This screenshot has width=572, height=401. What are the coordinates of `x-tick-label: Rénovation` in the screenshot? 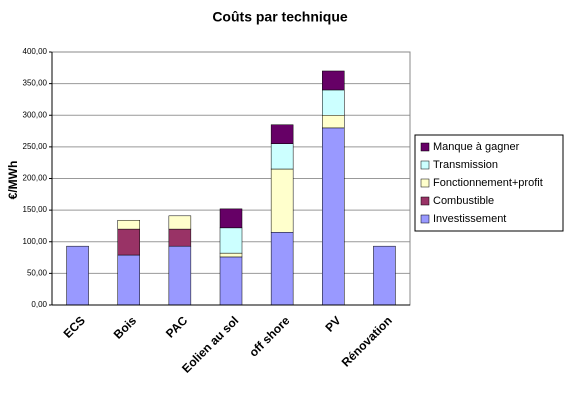 It's located at (367, 341).